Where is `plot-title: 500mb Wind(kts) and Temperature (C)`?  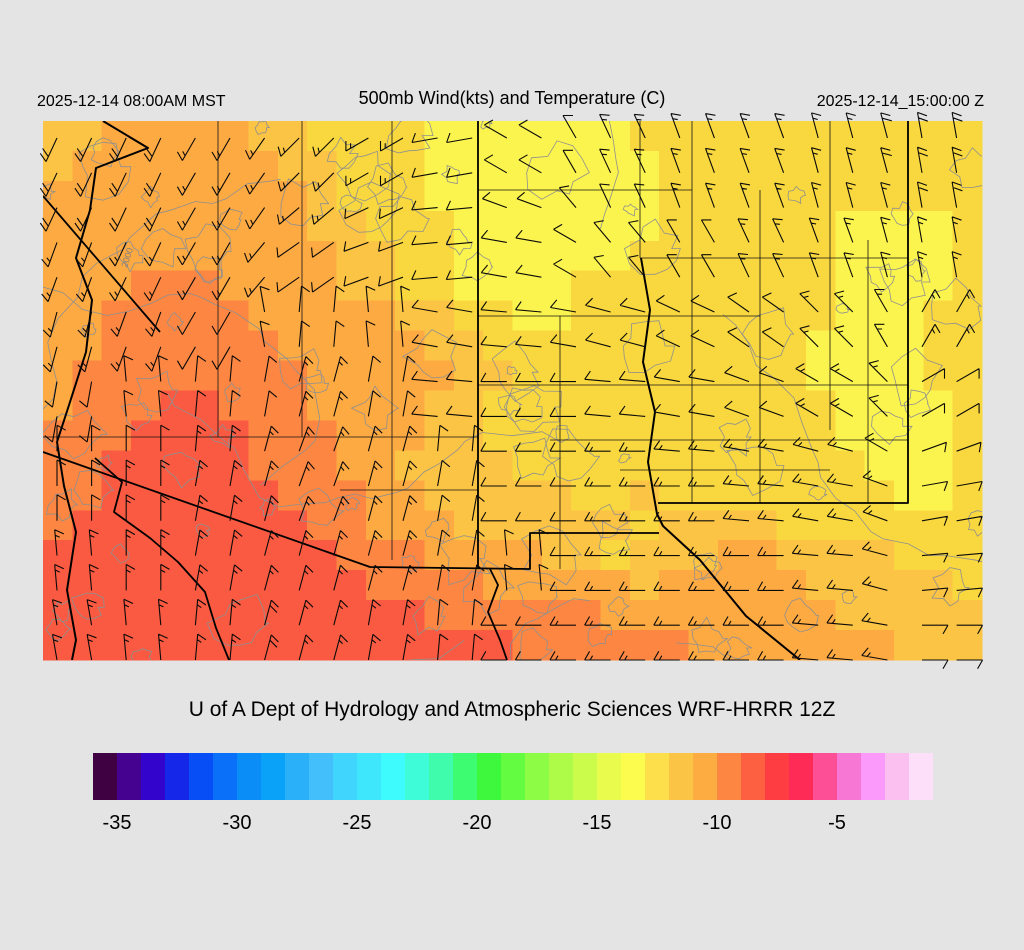
plot-title: 500mb Wind(kts) and Temperature (C) is located at coordinates (512, 98).